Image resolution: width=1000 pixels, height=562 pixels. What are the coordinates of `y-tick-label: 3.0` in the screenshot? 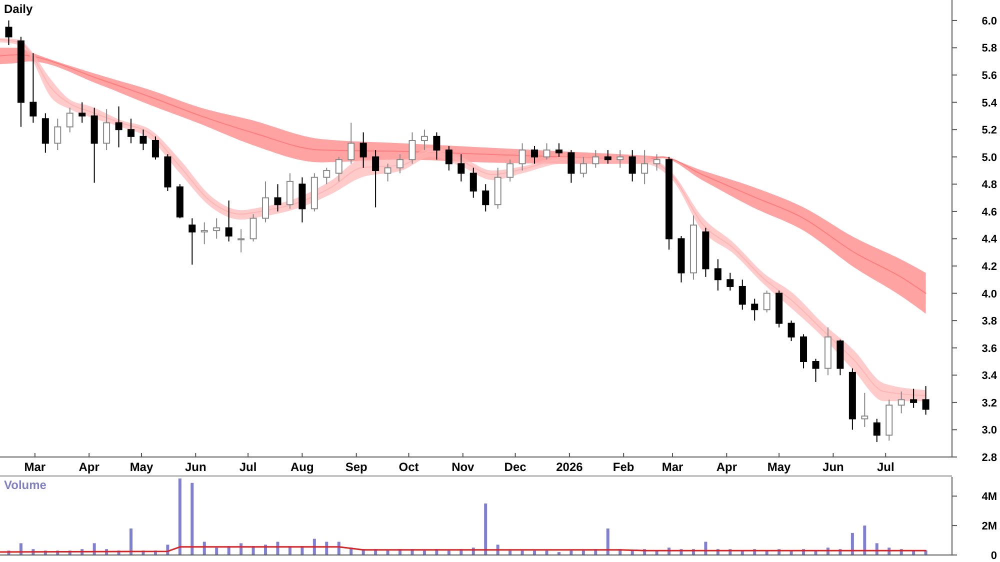 It's located at (989, 430).